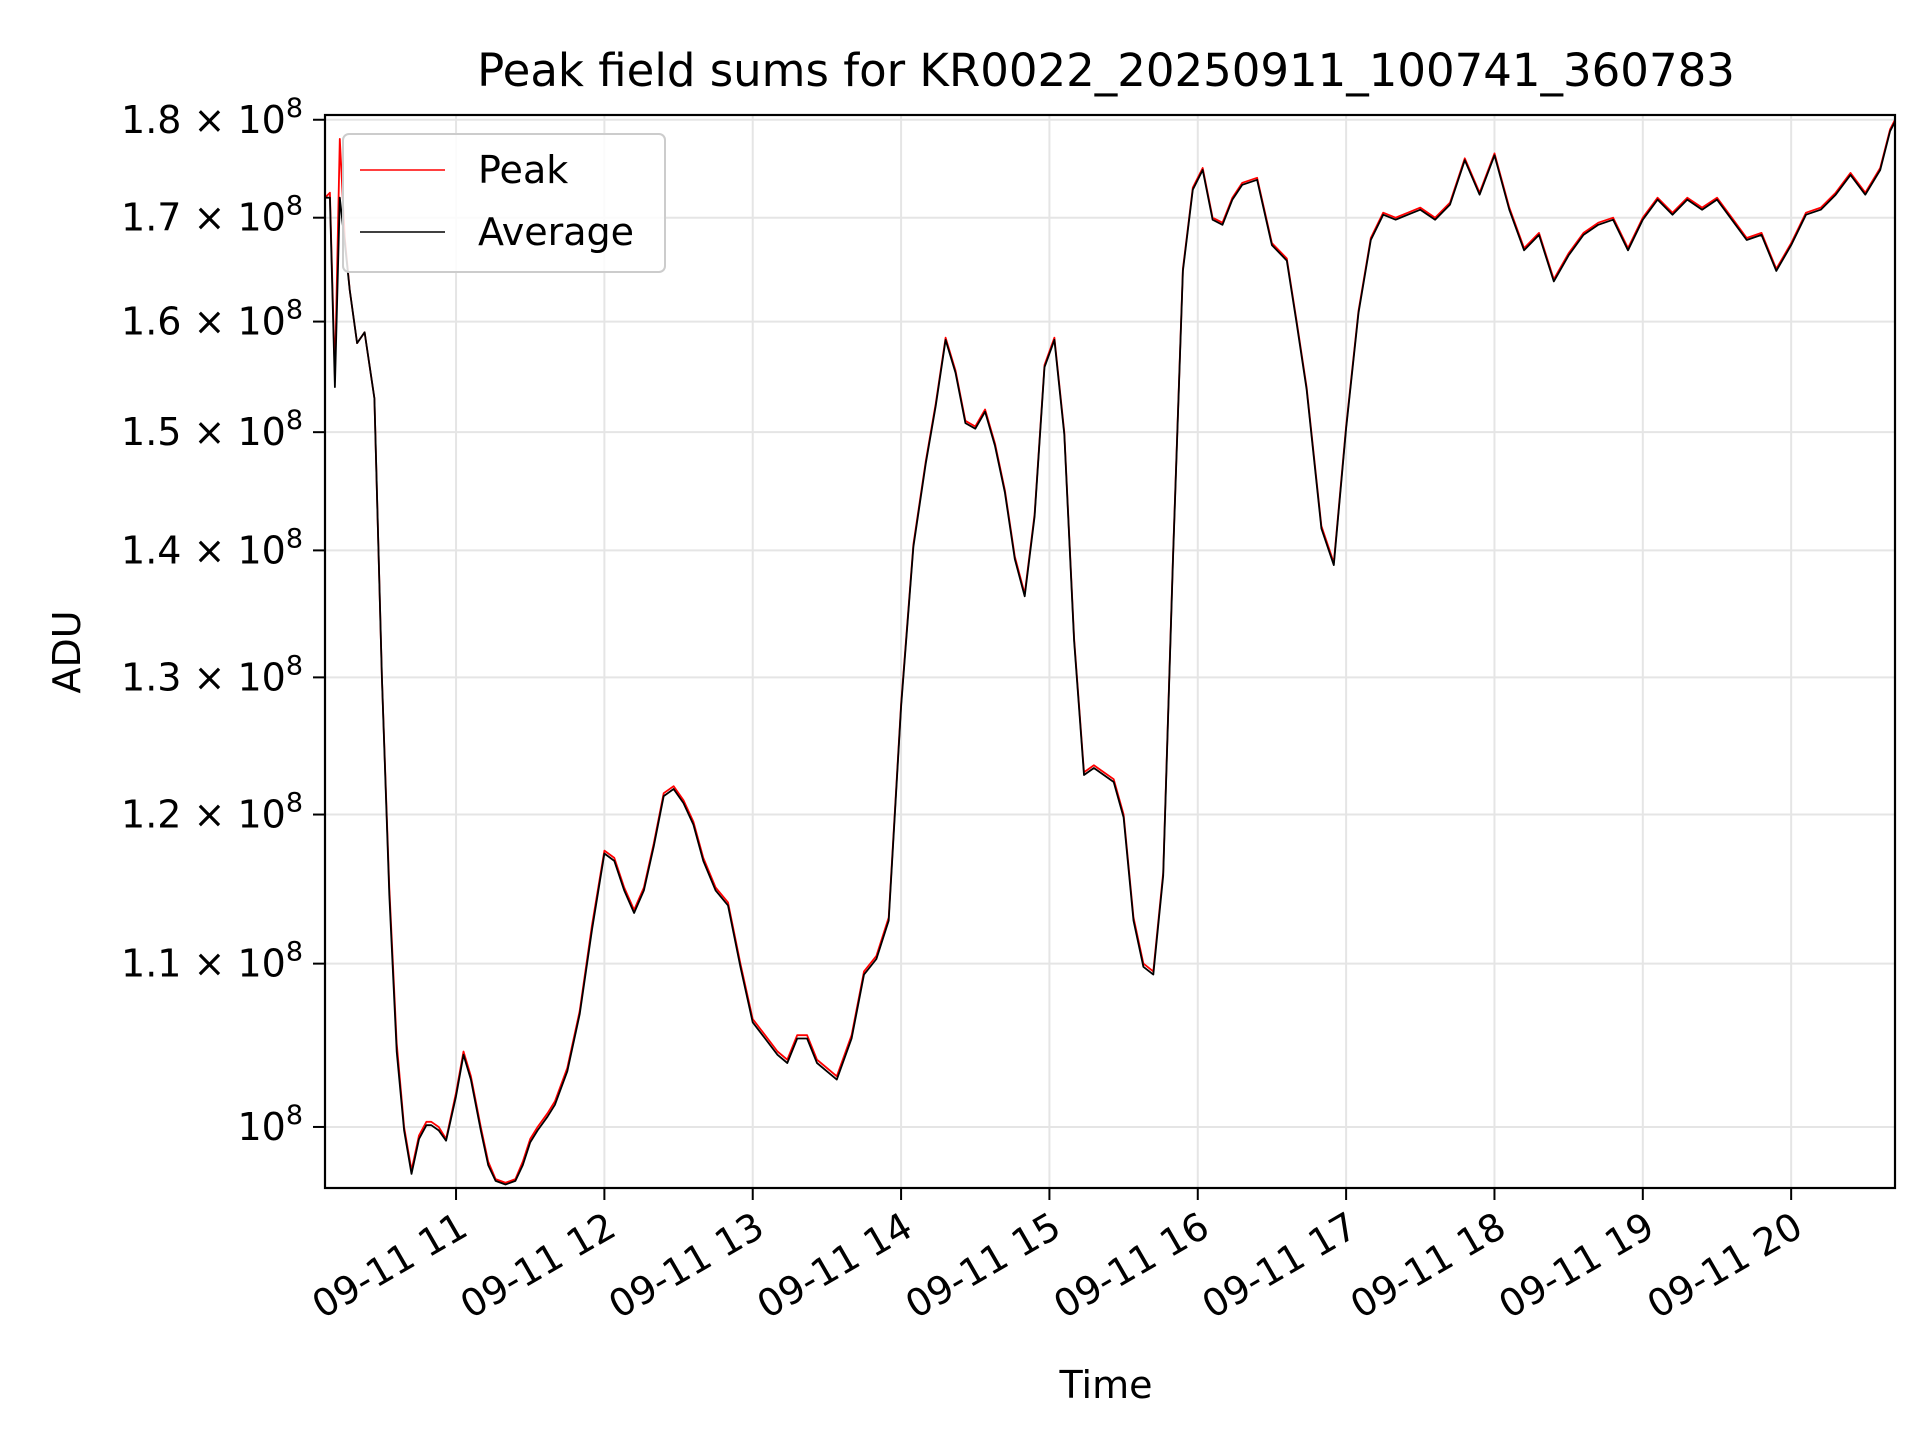  I want to click on y-tick-label-base: 1.3 × 10, so click(203, 677).